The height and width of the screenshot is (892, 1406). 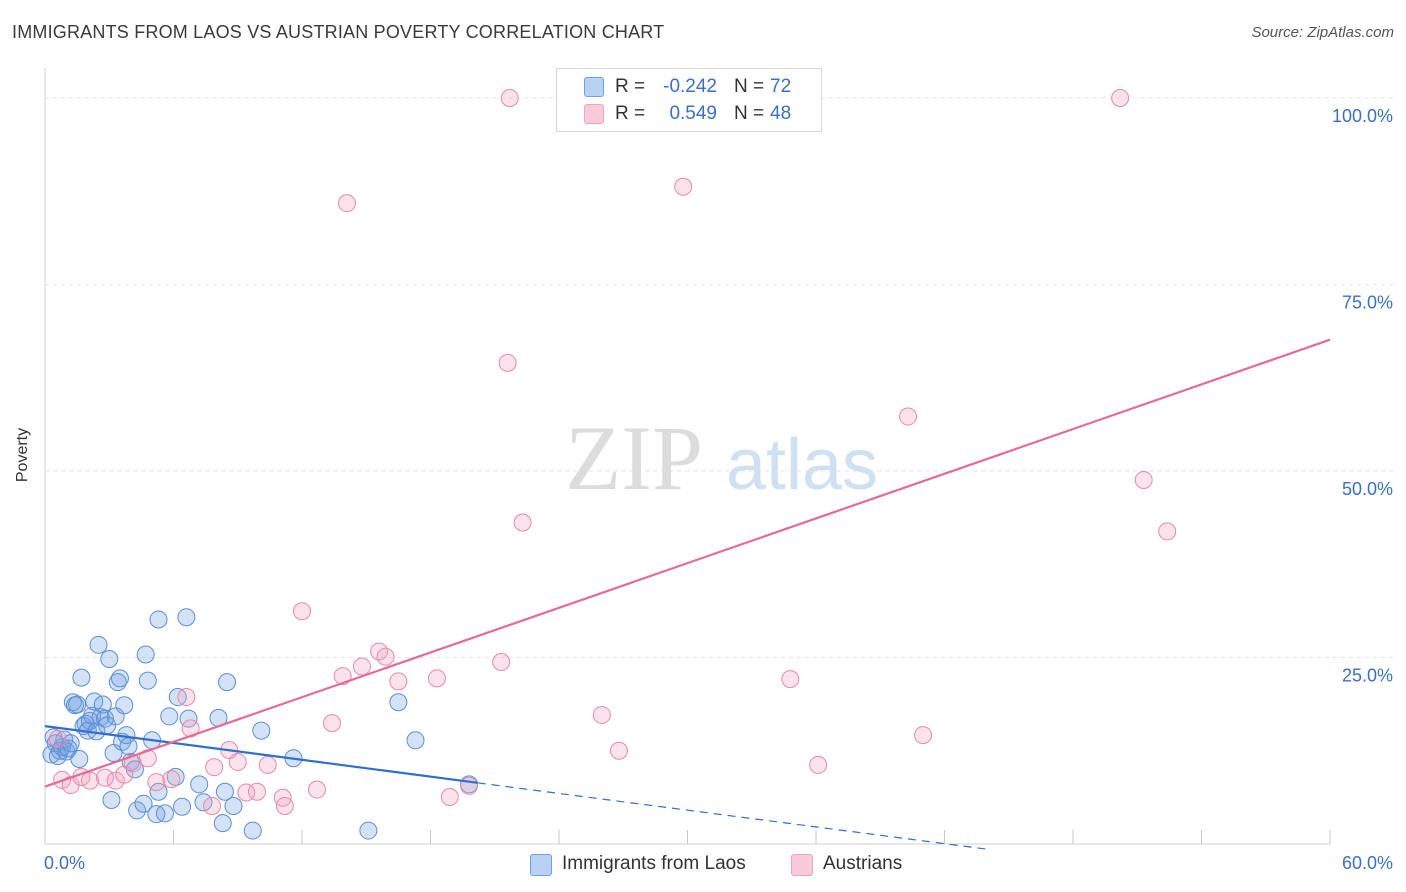 I want to click on y-tick-label: 50.0%, so click(x=1367, y=489).